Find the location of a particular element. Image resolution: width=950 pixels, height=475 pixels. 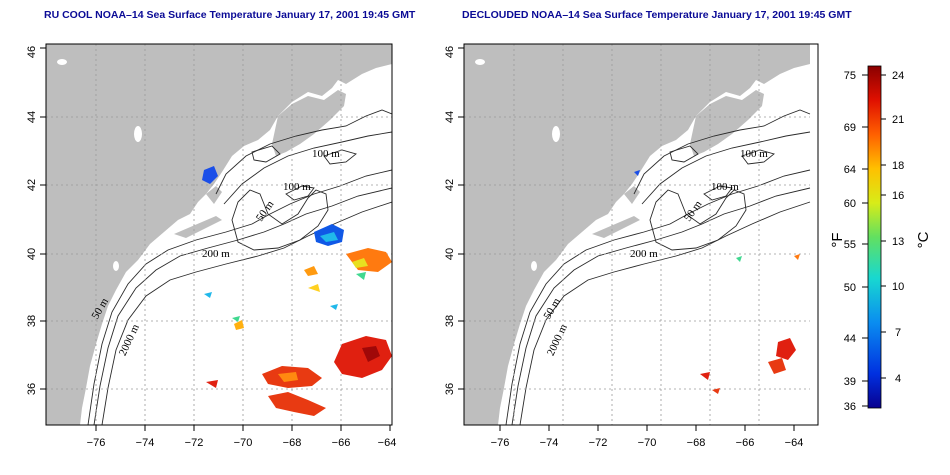

c-tick: 24 is located at coordinates (898, 76).